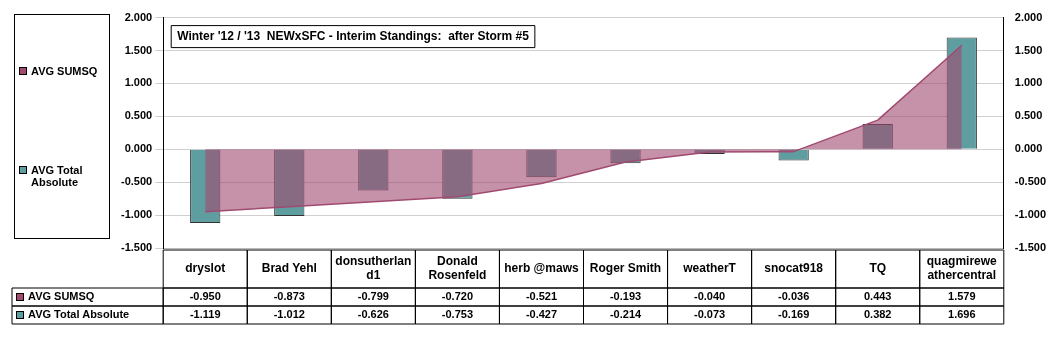 This screenshot has width=1063, height=342. What do you see at coordinates (138, 49) in the screenshot?
I see `y-tick-label: 1.500` at bounding box center [138, 49].